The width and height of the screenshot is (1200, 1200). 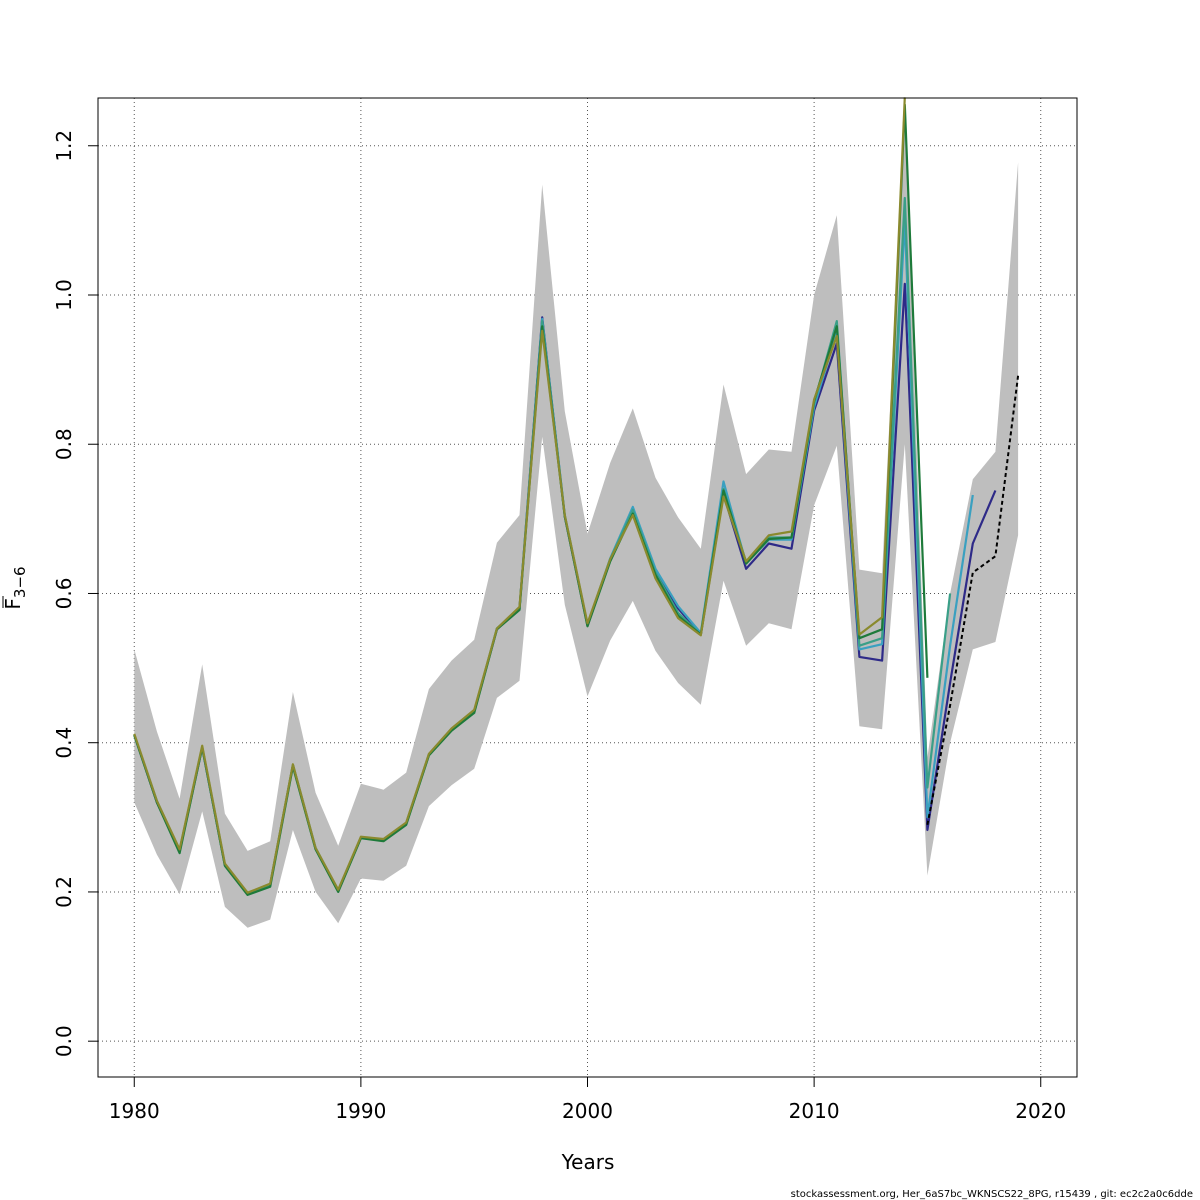 What do you see at coordinates (1040, 1111) in the screenshot?
I see `x-tick-label-4: 2020` at bounding box center [1040, 1111].